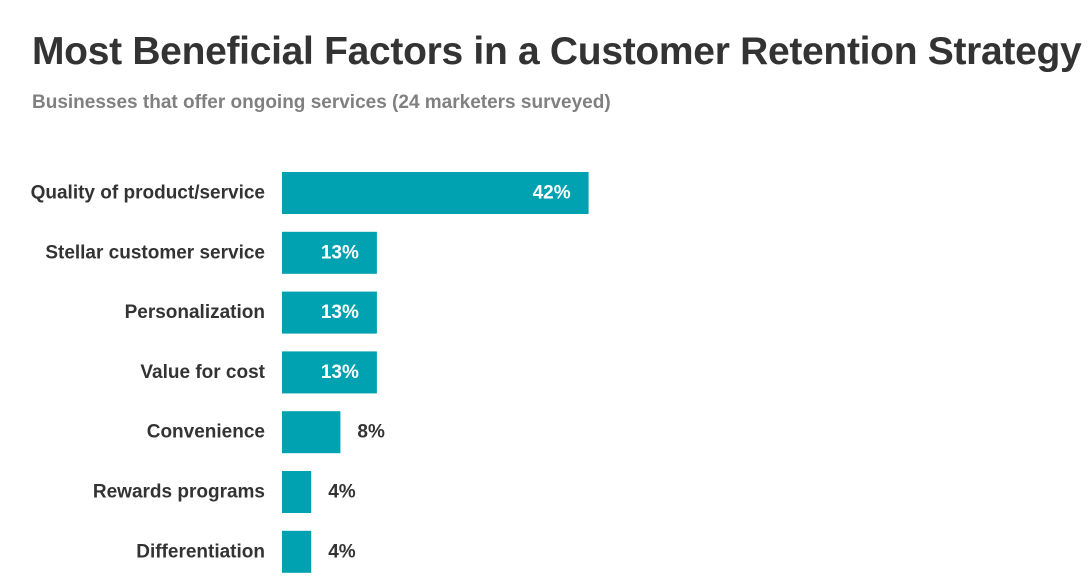 The height and width of the screenshot is (583, 1091). I want to click on value-label: 42%, so click(552, 193).